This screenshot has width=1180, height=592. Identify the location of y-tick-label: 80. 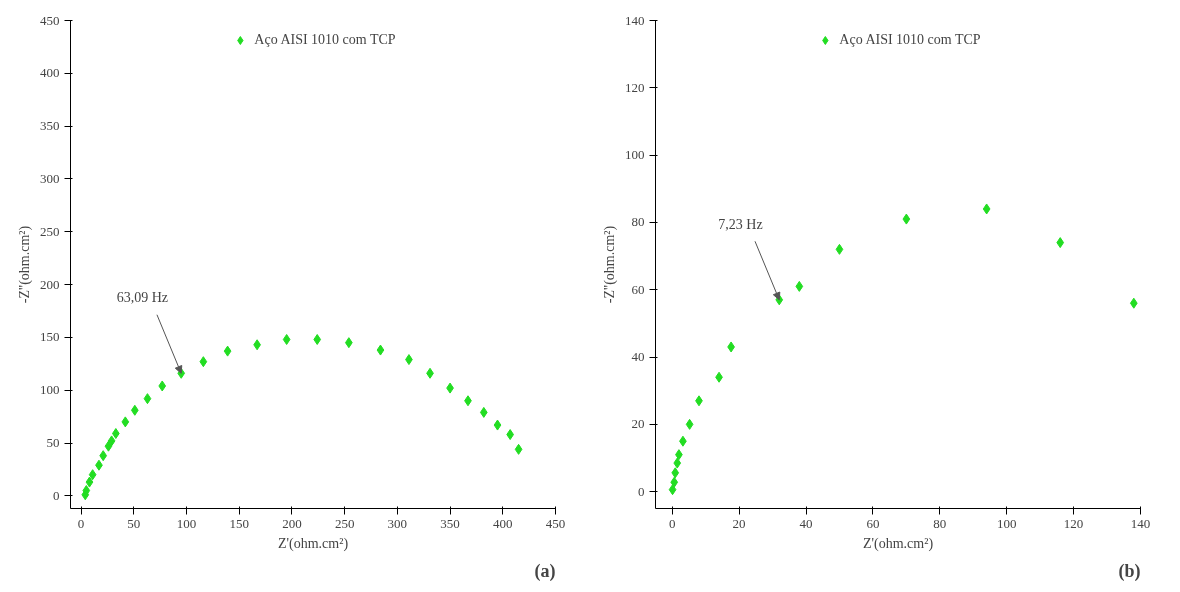
(638, 222).